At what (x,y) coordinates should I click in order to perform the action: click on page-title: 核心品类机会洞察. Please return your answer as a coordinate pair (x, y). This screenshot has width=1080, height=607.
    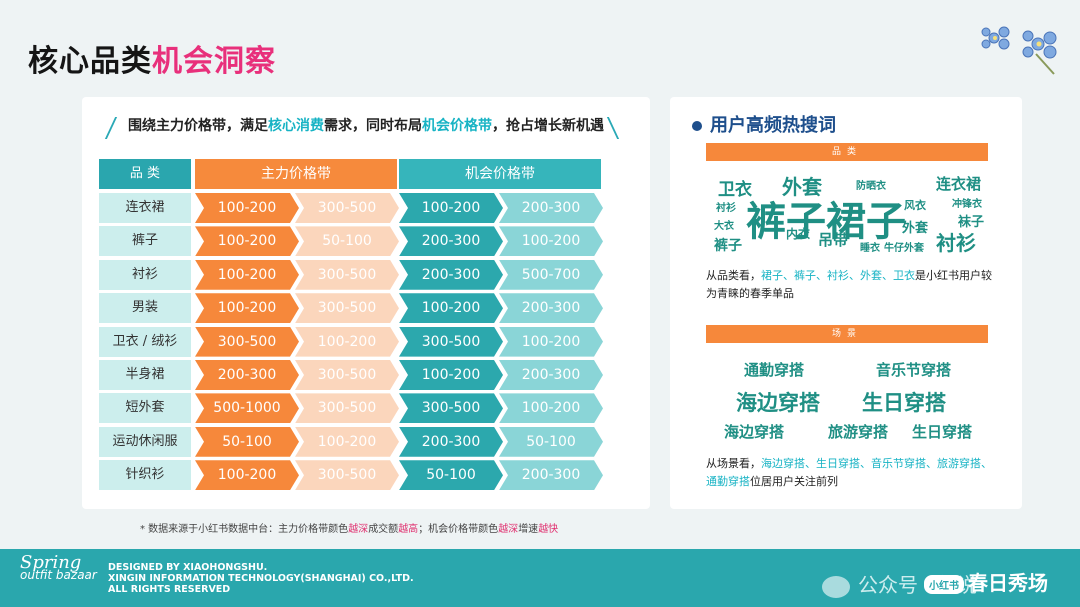
    Looking at the image, I should click on (152, 58).